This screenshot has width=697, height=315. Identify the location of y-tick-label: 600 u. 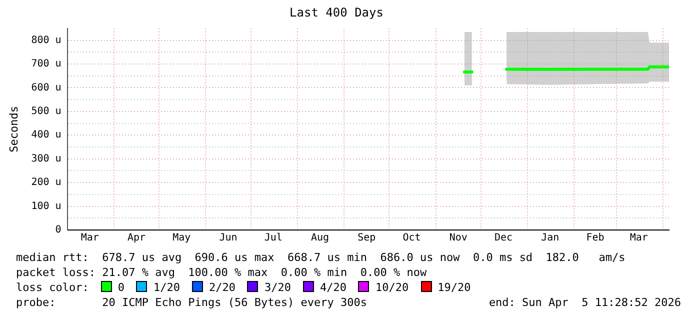
(46, 88).